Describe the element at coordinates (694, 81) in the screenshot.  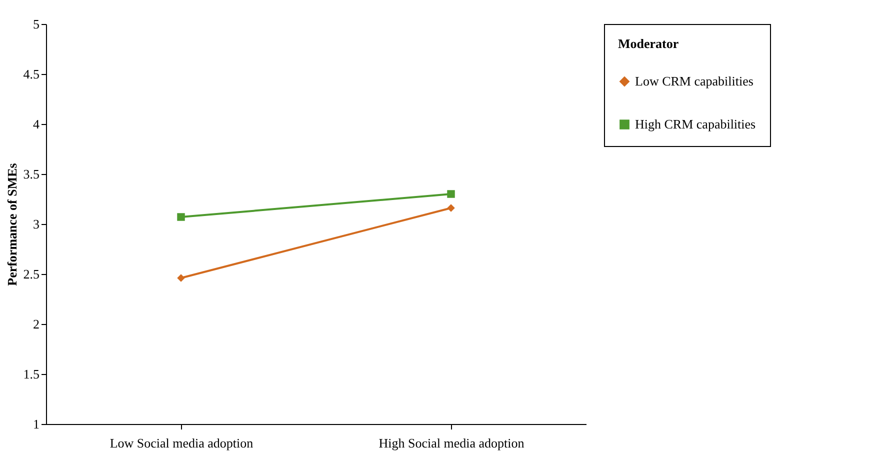
I see `legend-label: Low CRM capabilities` at that location.